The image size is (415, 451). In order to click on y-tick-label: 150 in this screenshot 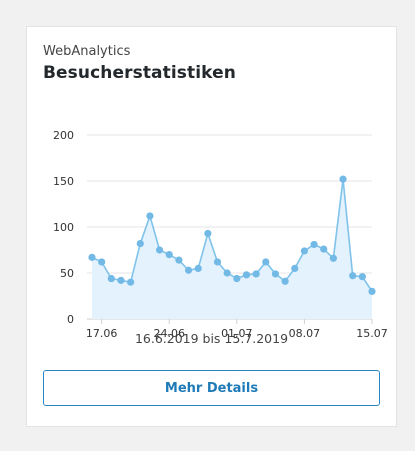, I will do `click(63, 181)`.